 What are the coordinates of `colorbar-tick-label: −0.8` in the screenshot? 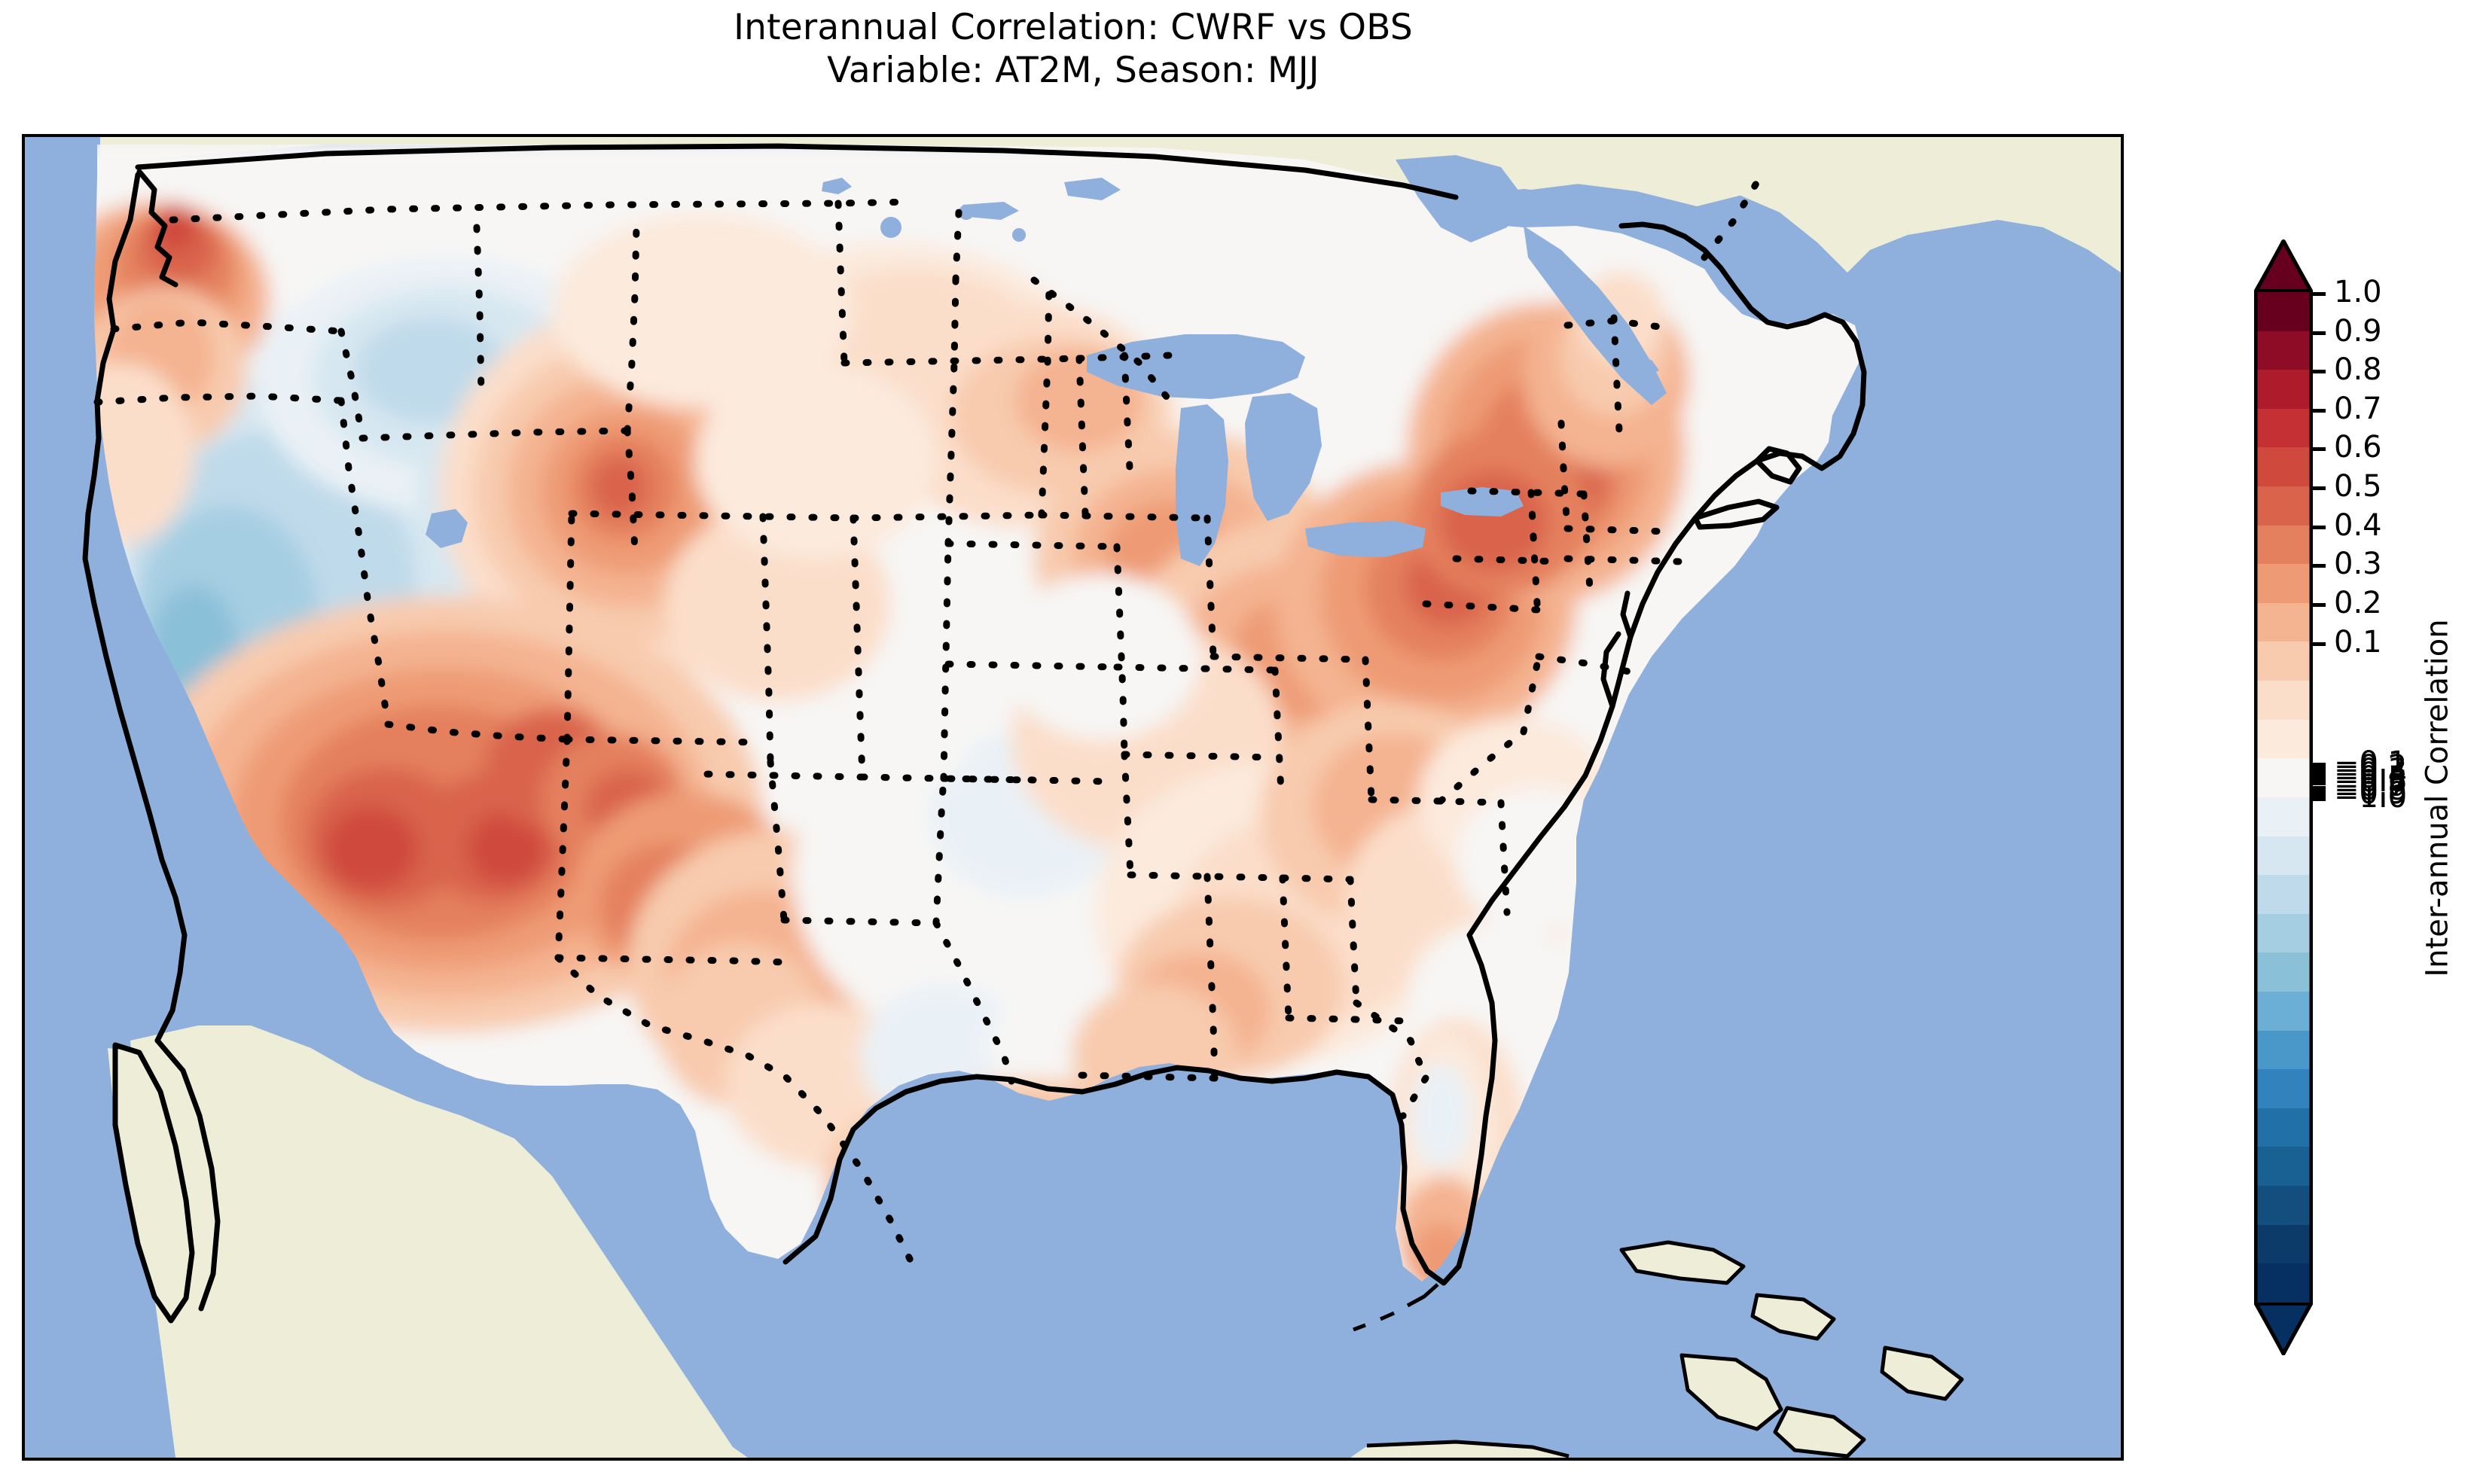 It's located at (2371, 789).